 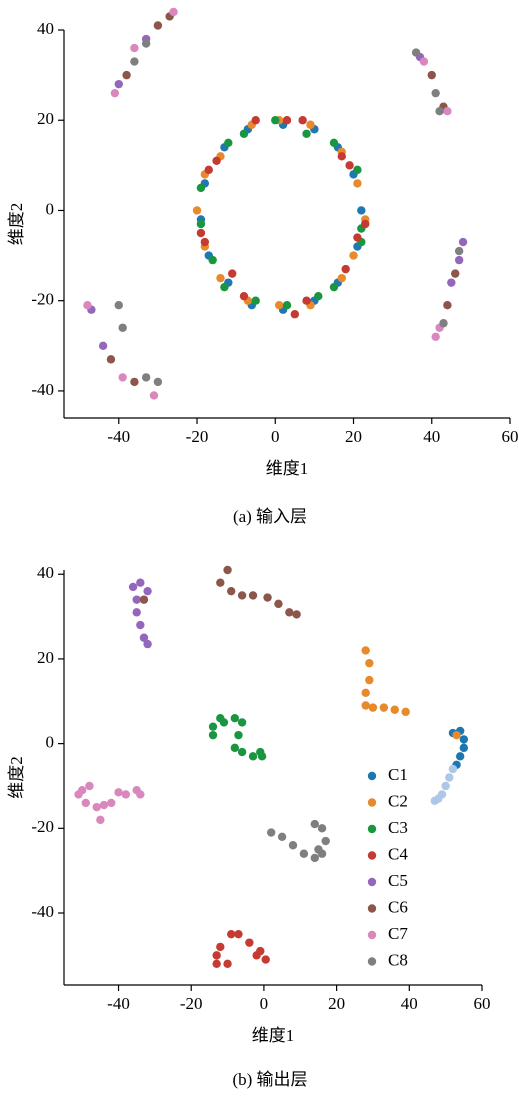 What do you see at coordinates (42, 299) in the screenshot?
I see `y-tick-label: -20` at bounding box center [42, 299].